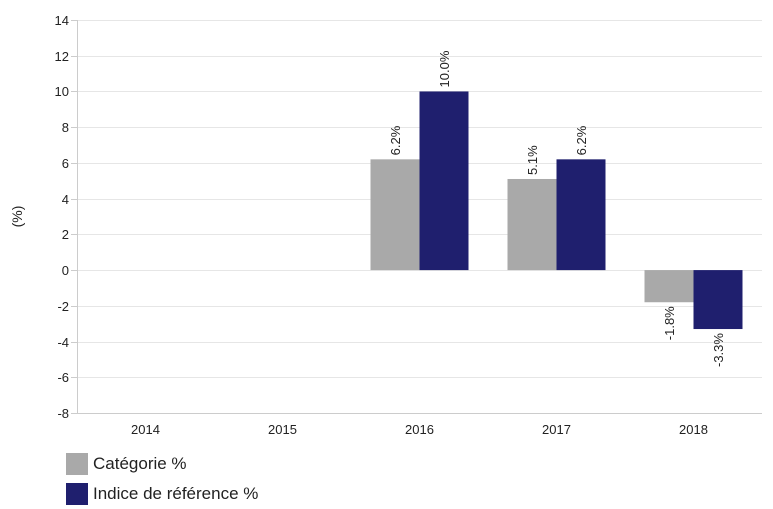 The height and width of the screenshot is (509, 773). Describe the element at coordinates (65, 270) in the screenshot. I see `y-tick-label: 0` at that location.